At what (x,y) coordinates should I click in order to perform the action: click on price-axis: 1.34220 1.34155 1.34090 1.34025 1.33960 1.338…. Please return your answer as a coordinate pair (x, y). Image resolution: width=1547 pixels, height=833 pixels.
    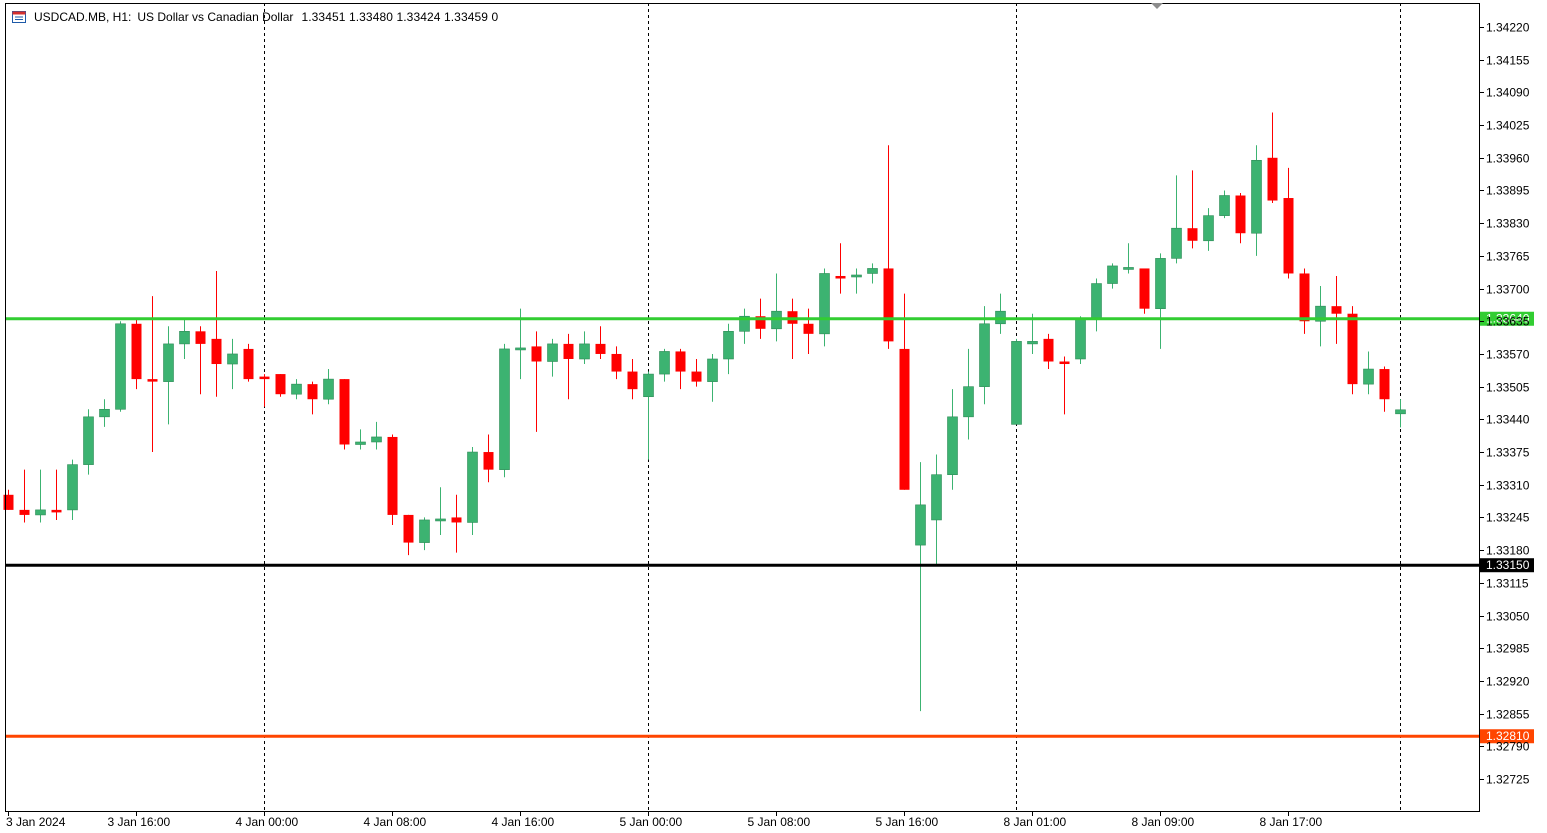
    Looking at the image, I should click on (1505, 404).